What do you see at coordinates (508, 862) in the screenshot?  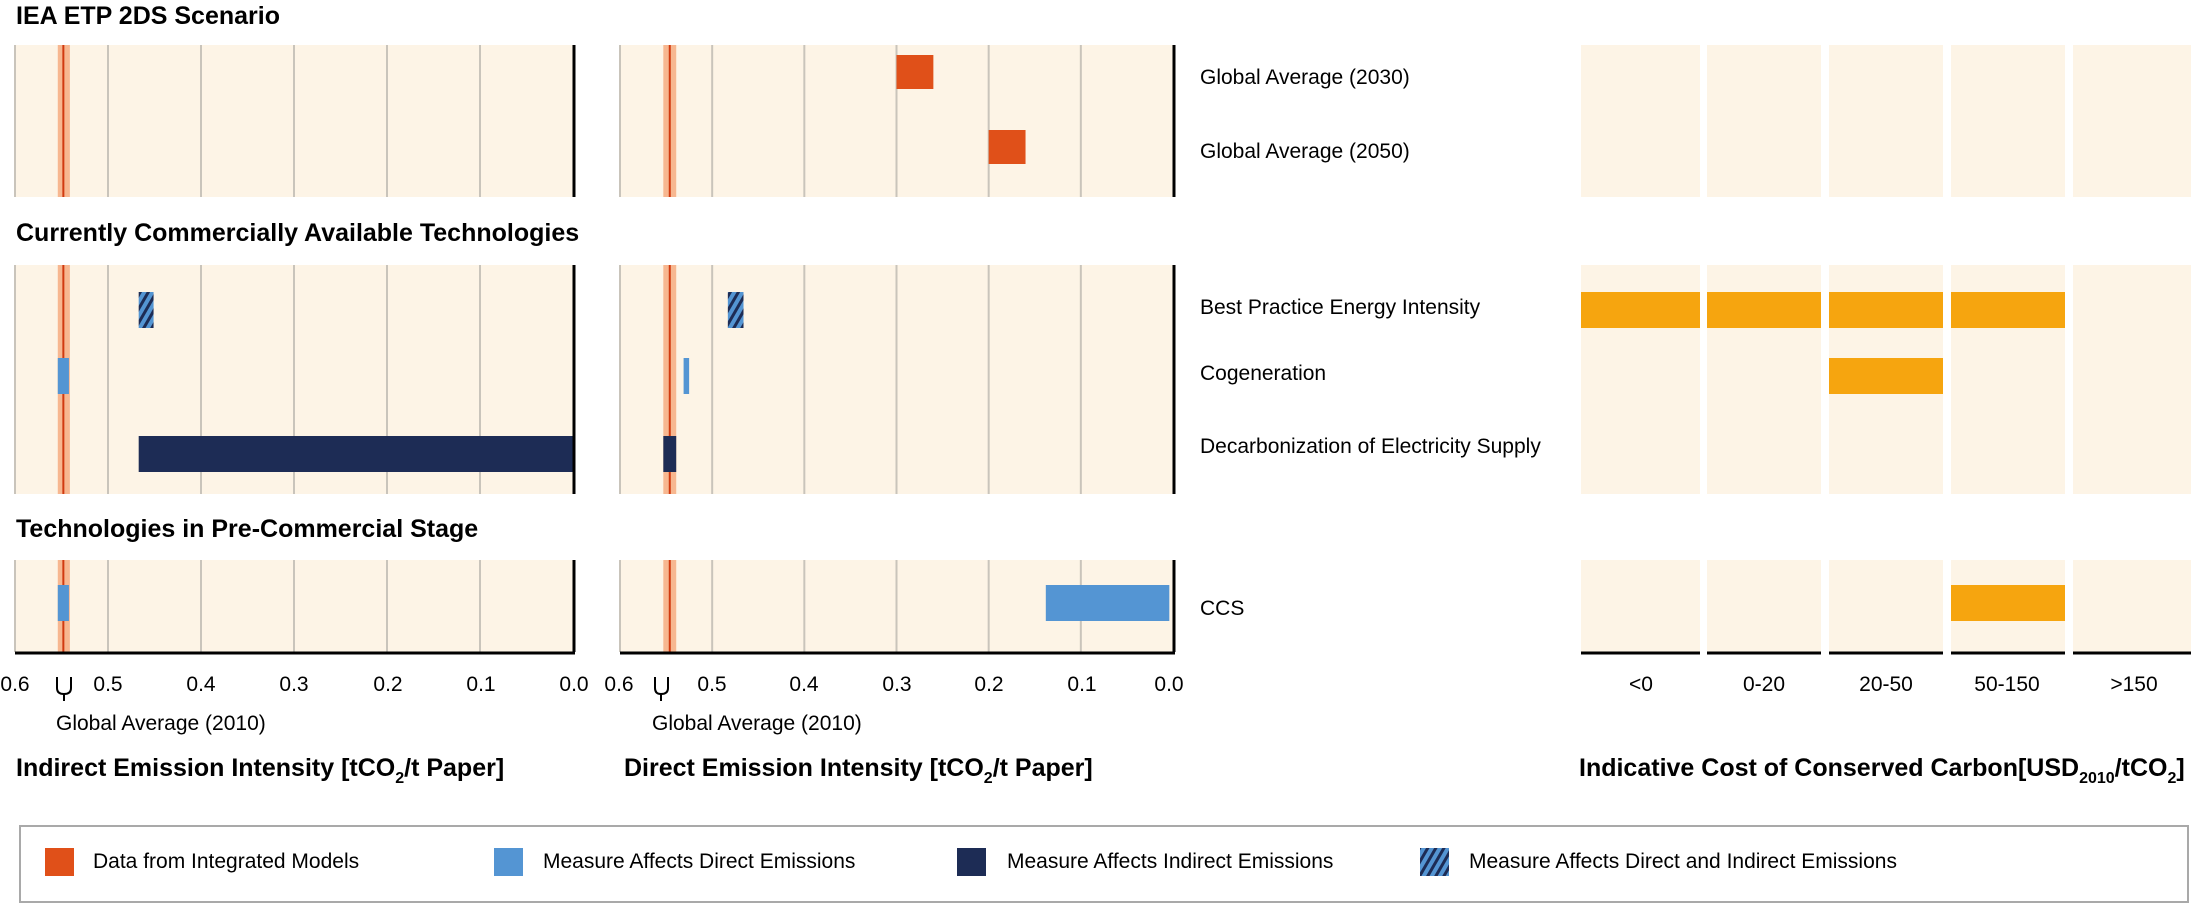 I see `legend-swatch-direct` at bounding box center [508, 862].